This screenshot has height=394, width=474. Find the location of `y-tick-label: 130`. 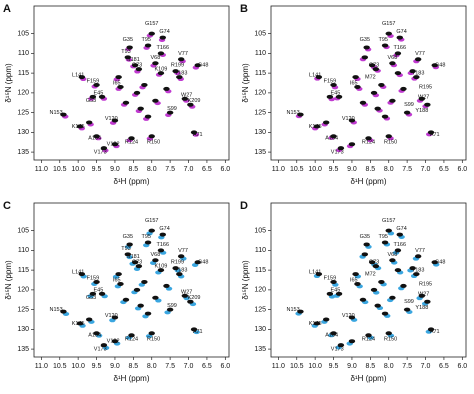

y-tick-label: 130 is located at coordinates (23, 132).